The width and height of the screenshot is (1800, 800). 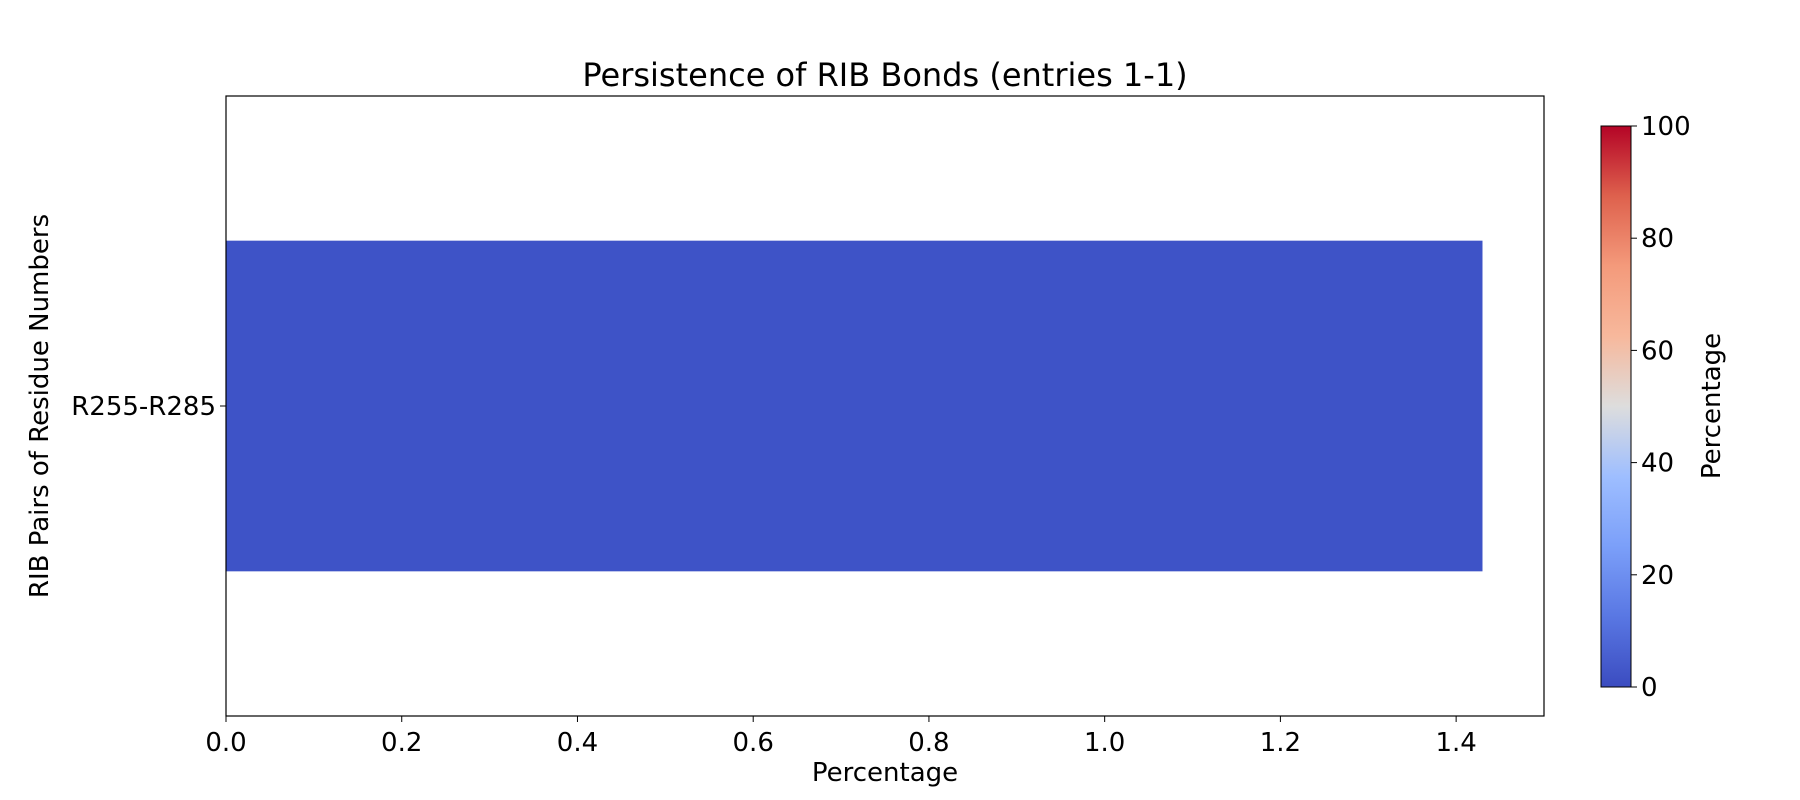 What do you see at coordinates (753, 743) in the screenshot?
I see `x-tick-label: 0.6` at bounding box center [753, 743].